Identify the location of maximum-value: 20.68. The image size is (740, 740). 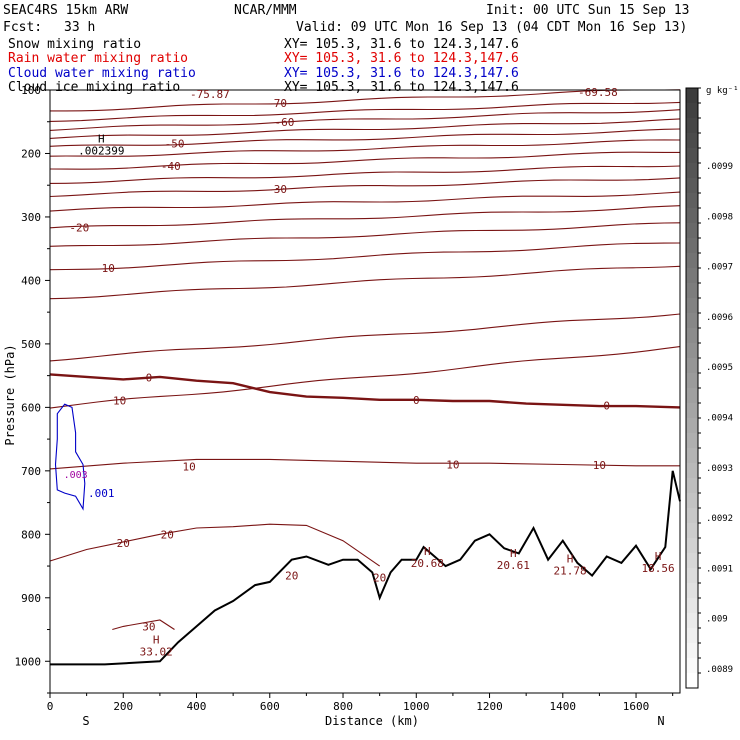
(427, 563).